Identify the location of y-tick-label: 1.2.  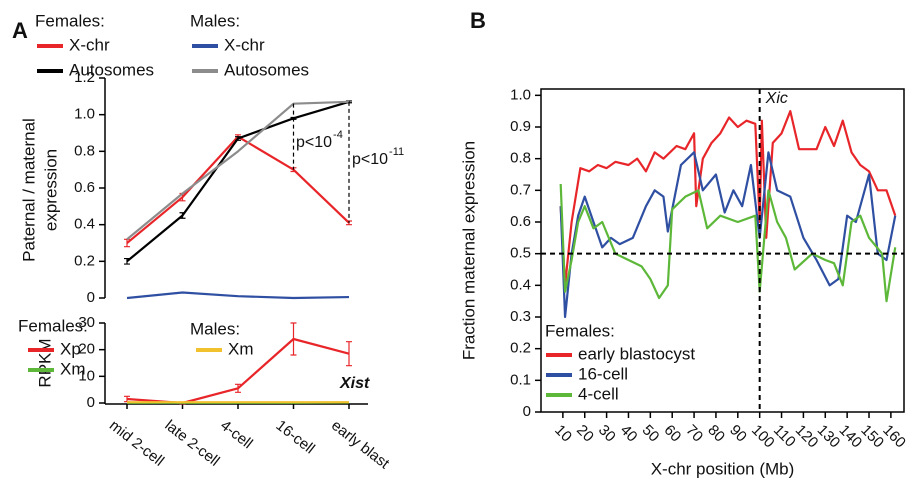
(84, 77).